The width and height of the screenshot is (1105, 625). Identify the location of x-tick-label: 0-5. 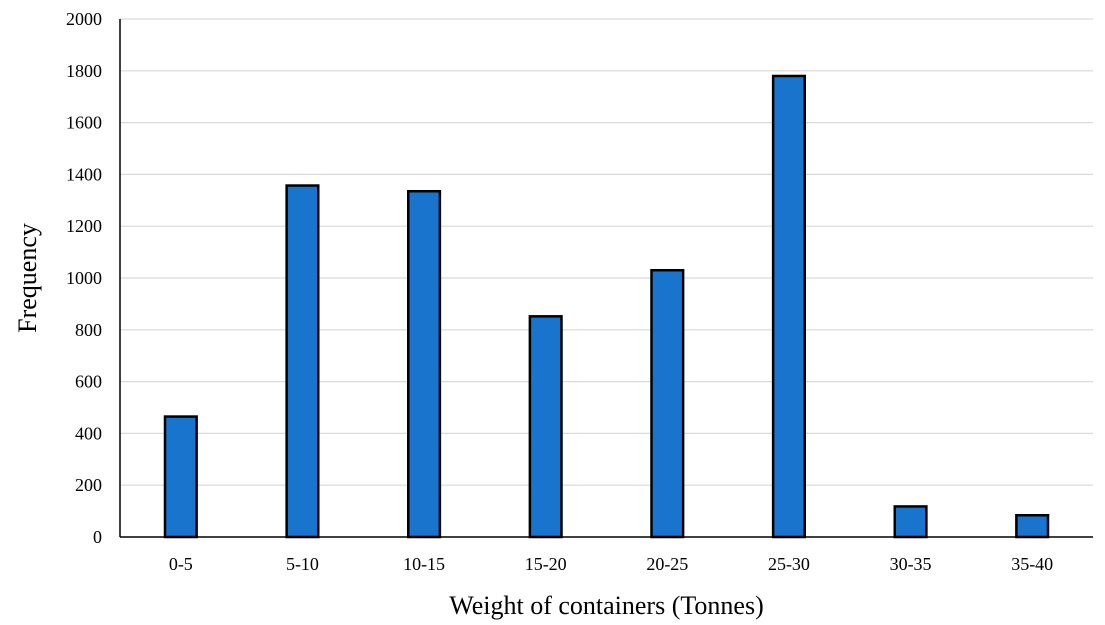
(181, 564).